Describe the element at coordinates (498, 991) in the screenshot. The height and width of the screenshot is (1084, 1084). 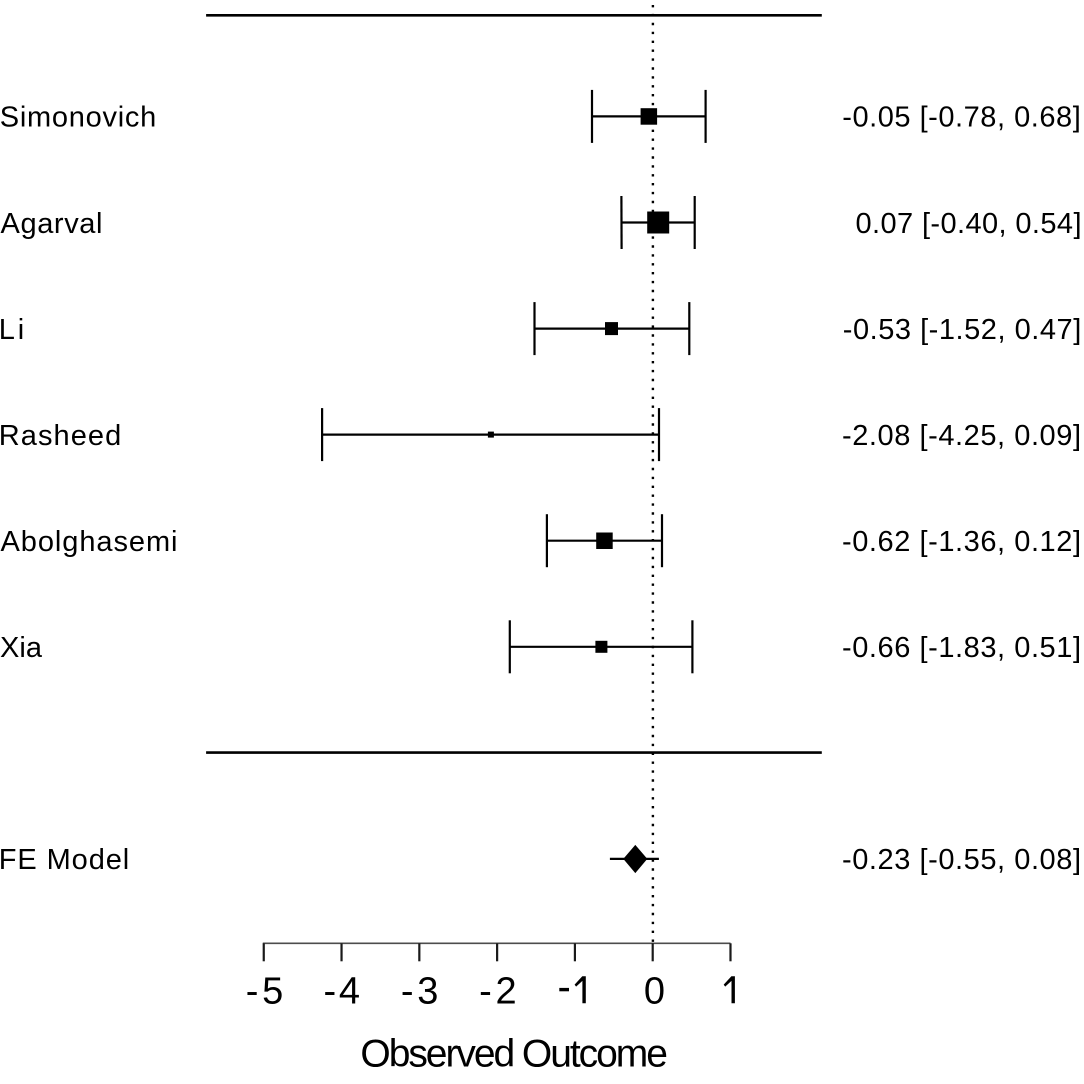
I see `svg-text: -2` at that location.